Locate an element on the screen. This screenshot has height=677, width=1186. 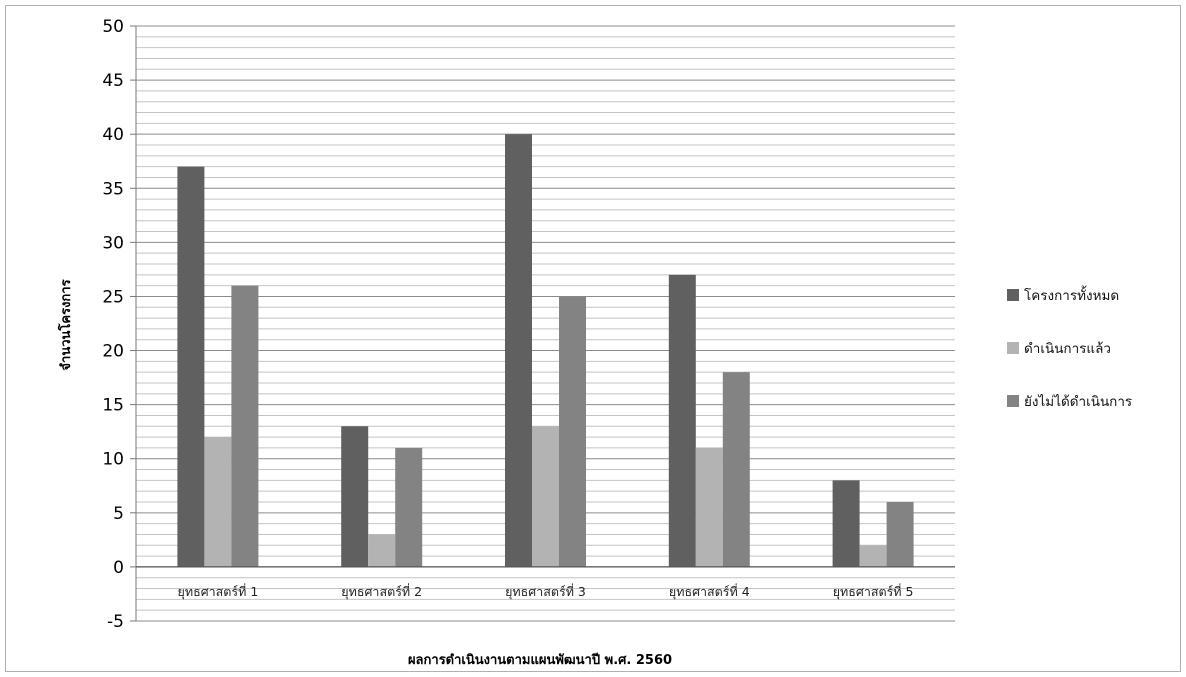
y-tick-label: 0 is located at coordinates (118, 568).